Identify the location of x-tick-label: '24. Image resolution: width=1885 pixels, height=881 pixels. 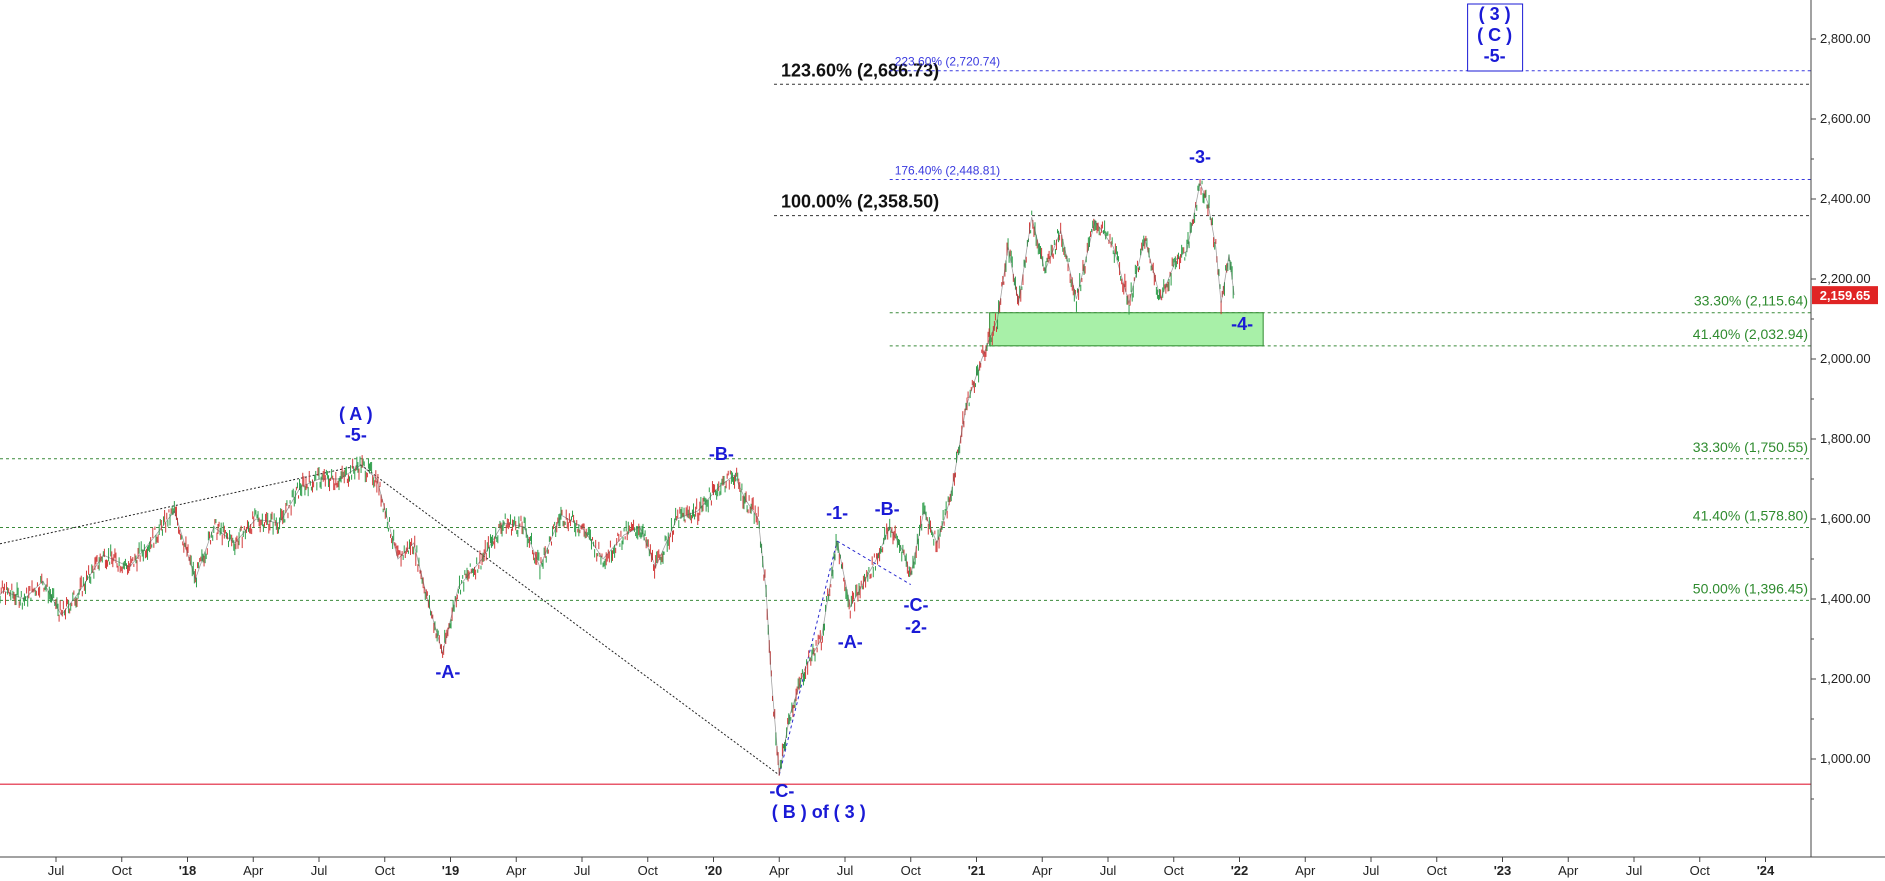
(1766, 870).